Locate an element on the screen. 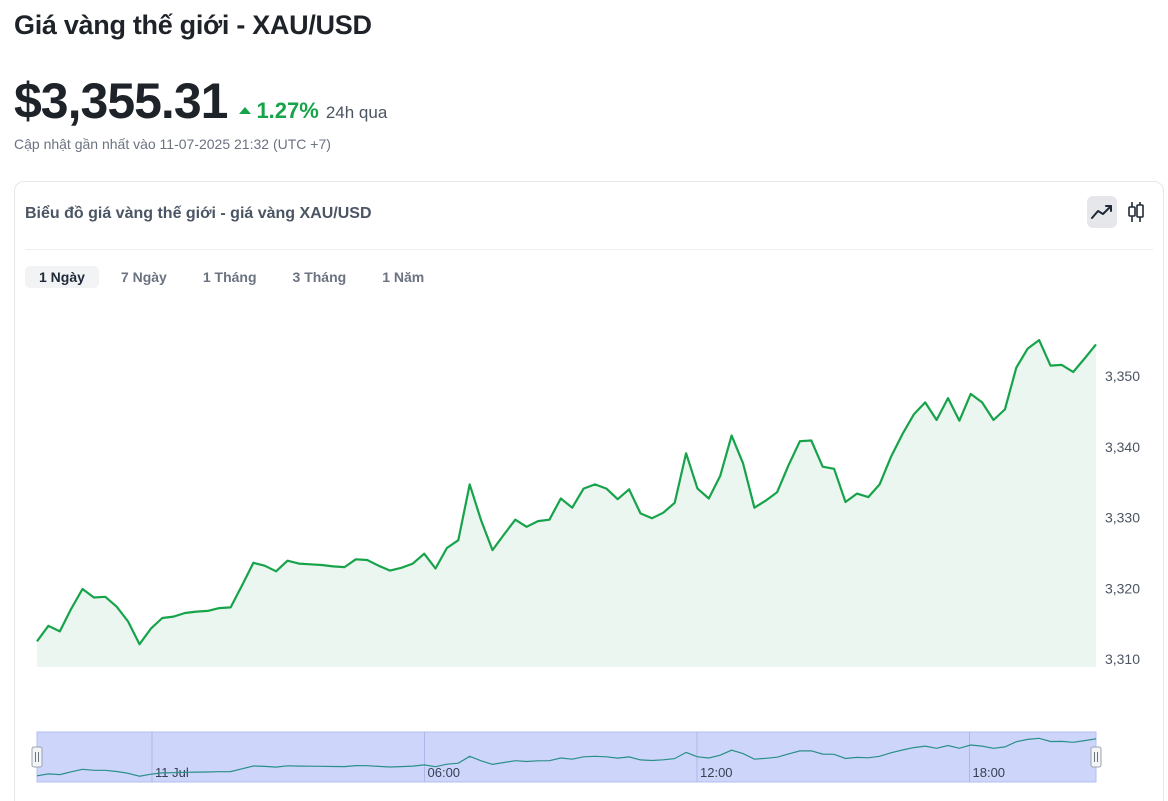 The image size is (1168, 801). navigator-time-label: 12:00 is located at coordinates (716, 772).